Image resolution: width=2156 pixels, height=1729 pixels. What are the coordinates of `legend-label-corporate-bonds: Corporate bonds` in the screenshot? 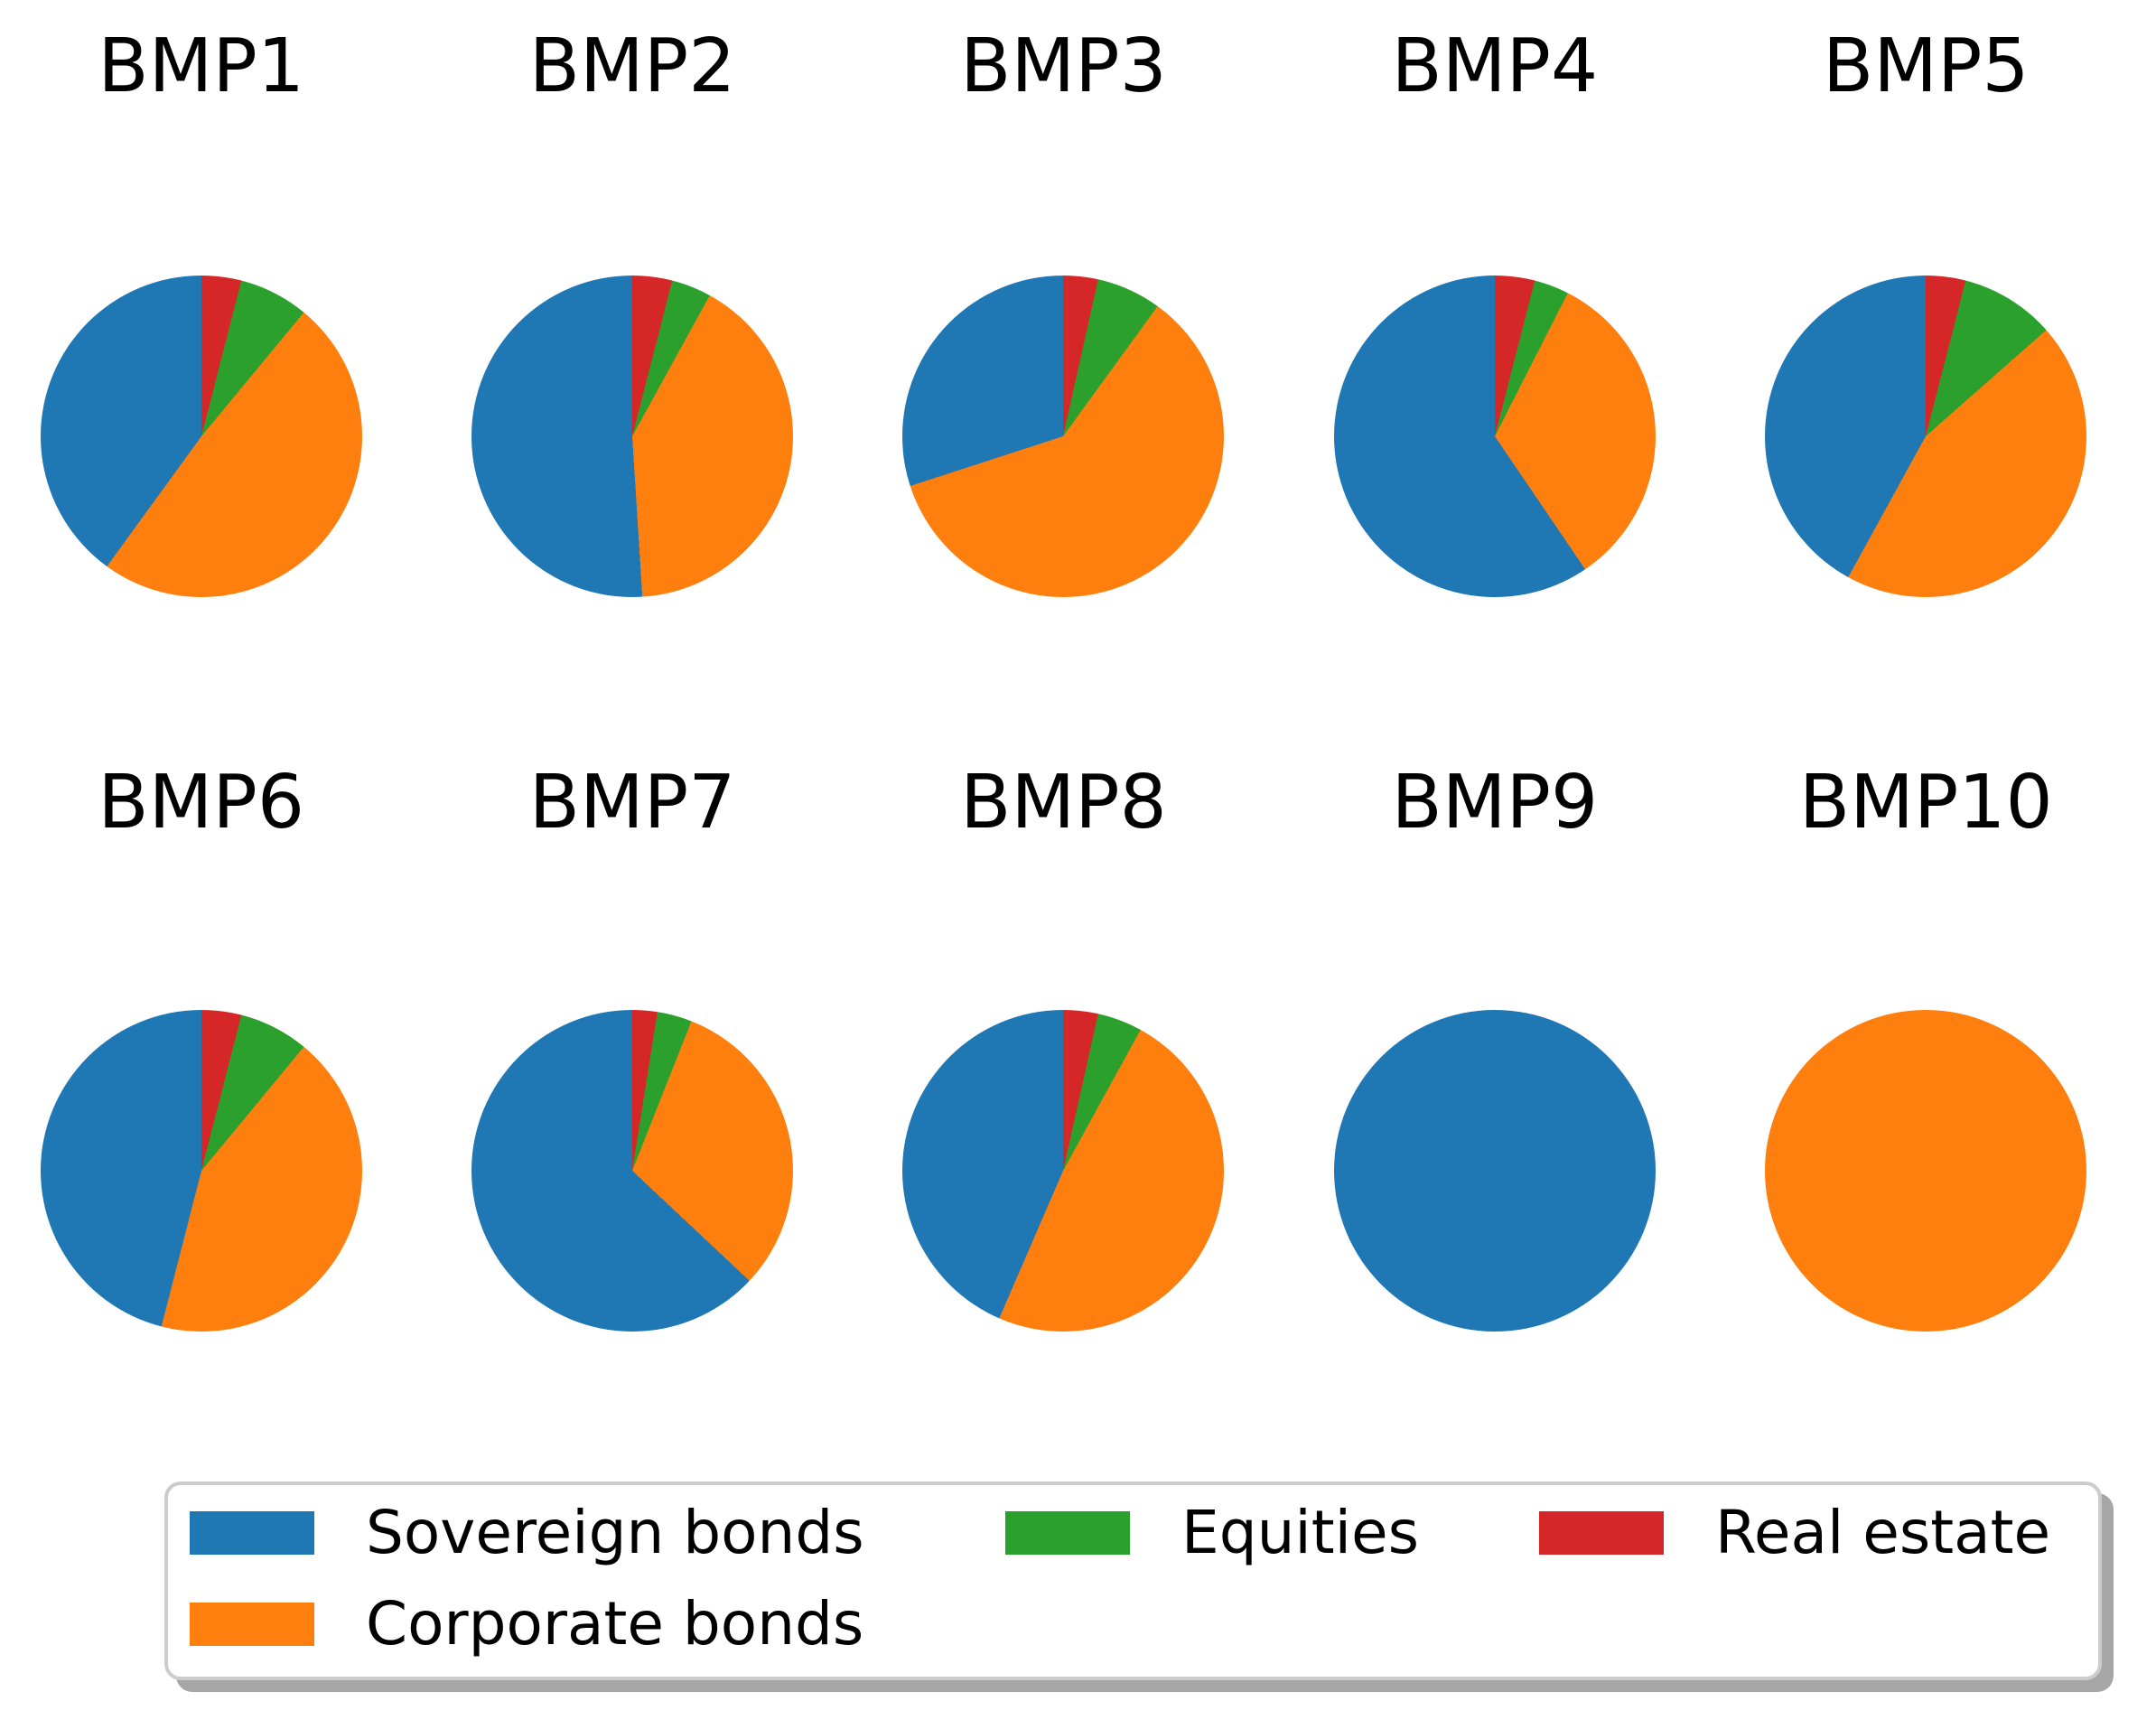 It's located at (615, 1624).